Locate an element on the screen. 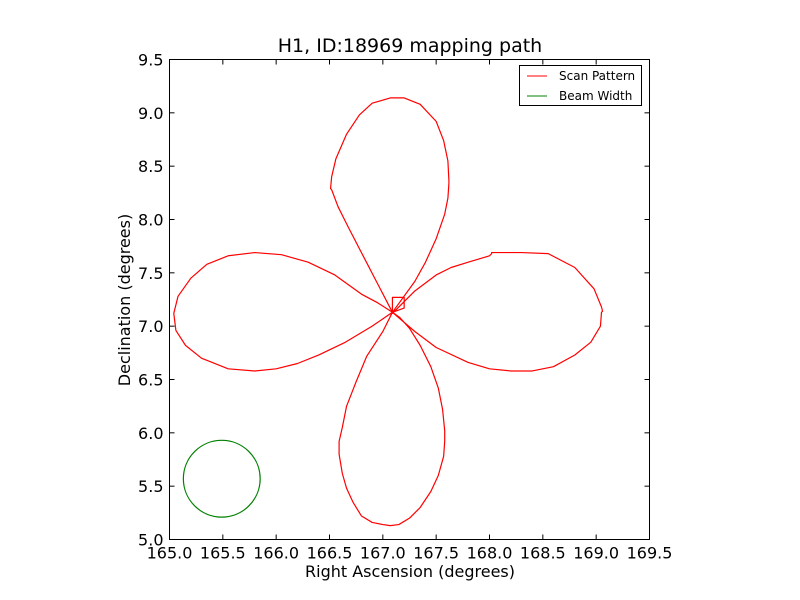 This screenshot has height=600, width=800. x-tick-label: 167.5 is located at coordinates (436, 553).